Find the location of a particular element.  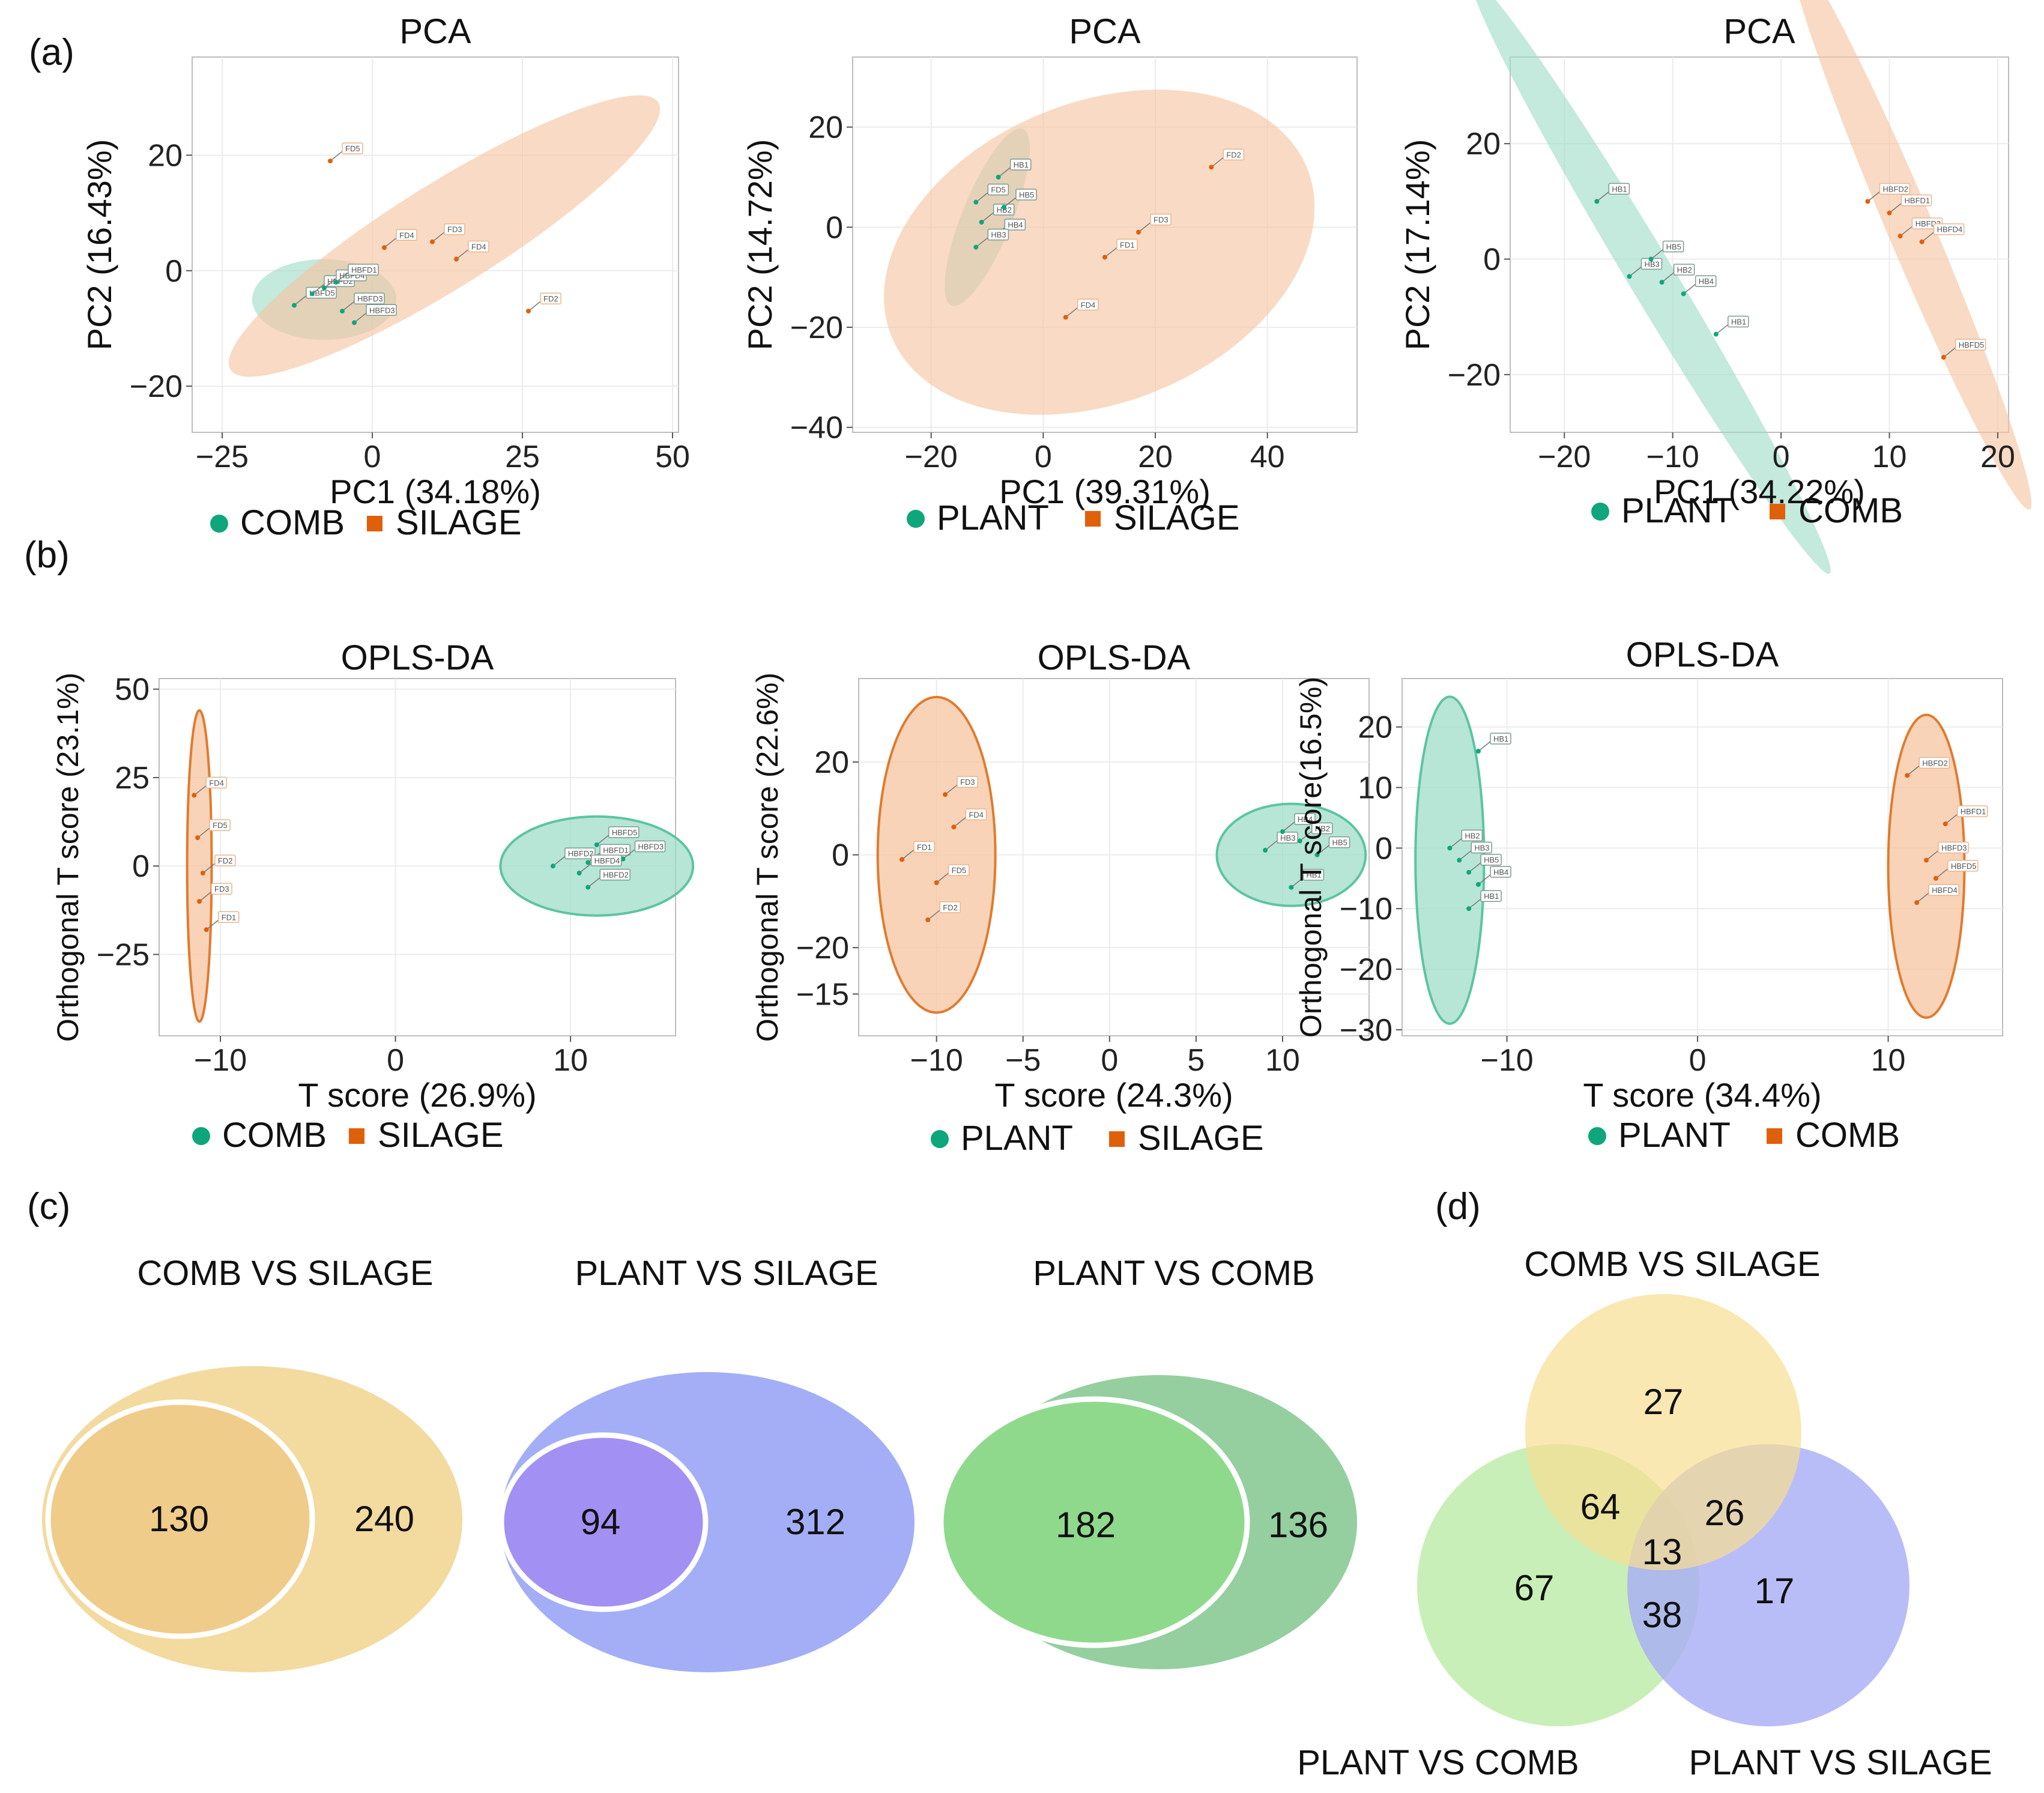

x-axis-label: T score (24.3%) is located at coordinates (1113, 1095).